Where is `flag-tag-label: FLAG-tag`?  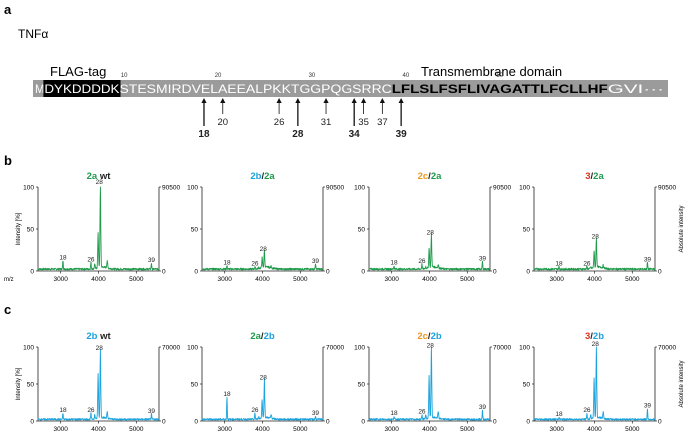
flag-tag-label: FLAG-tag is located at coordinates (78, 71).